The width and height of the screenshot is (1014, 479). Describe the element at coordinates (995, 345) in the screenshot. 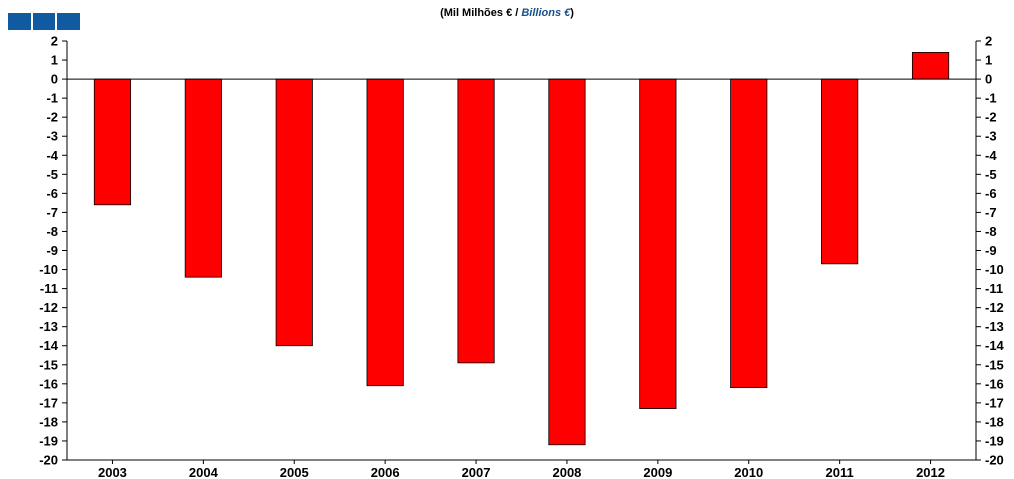

I see `ytick-label-right: -14` at that location.